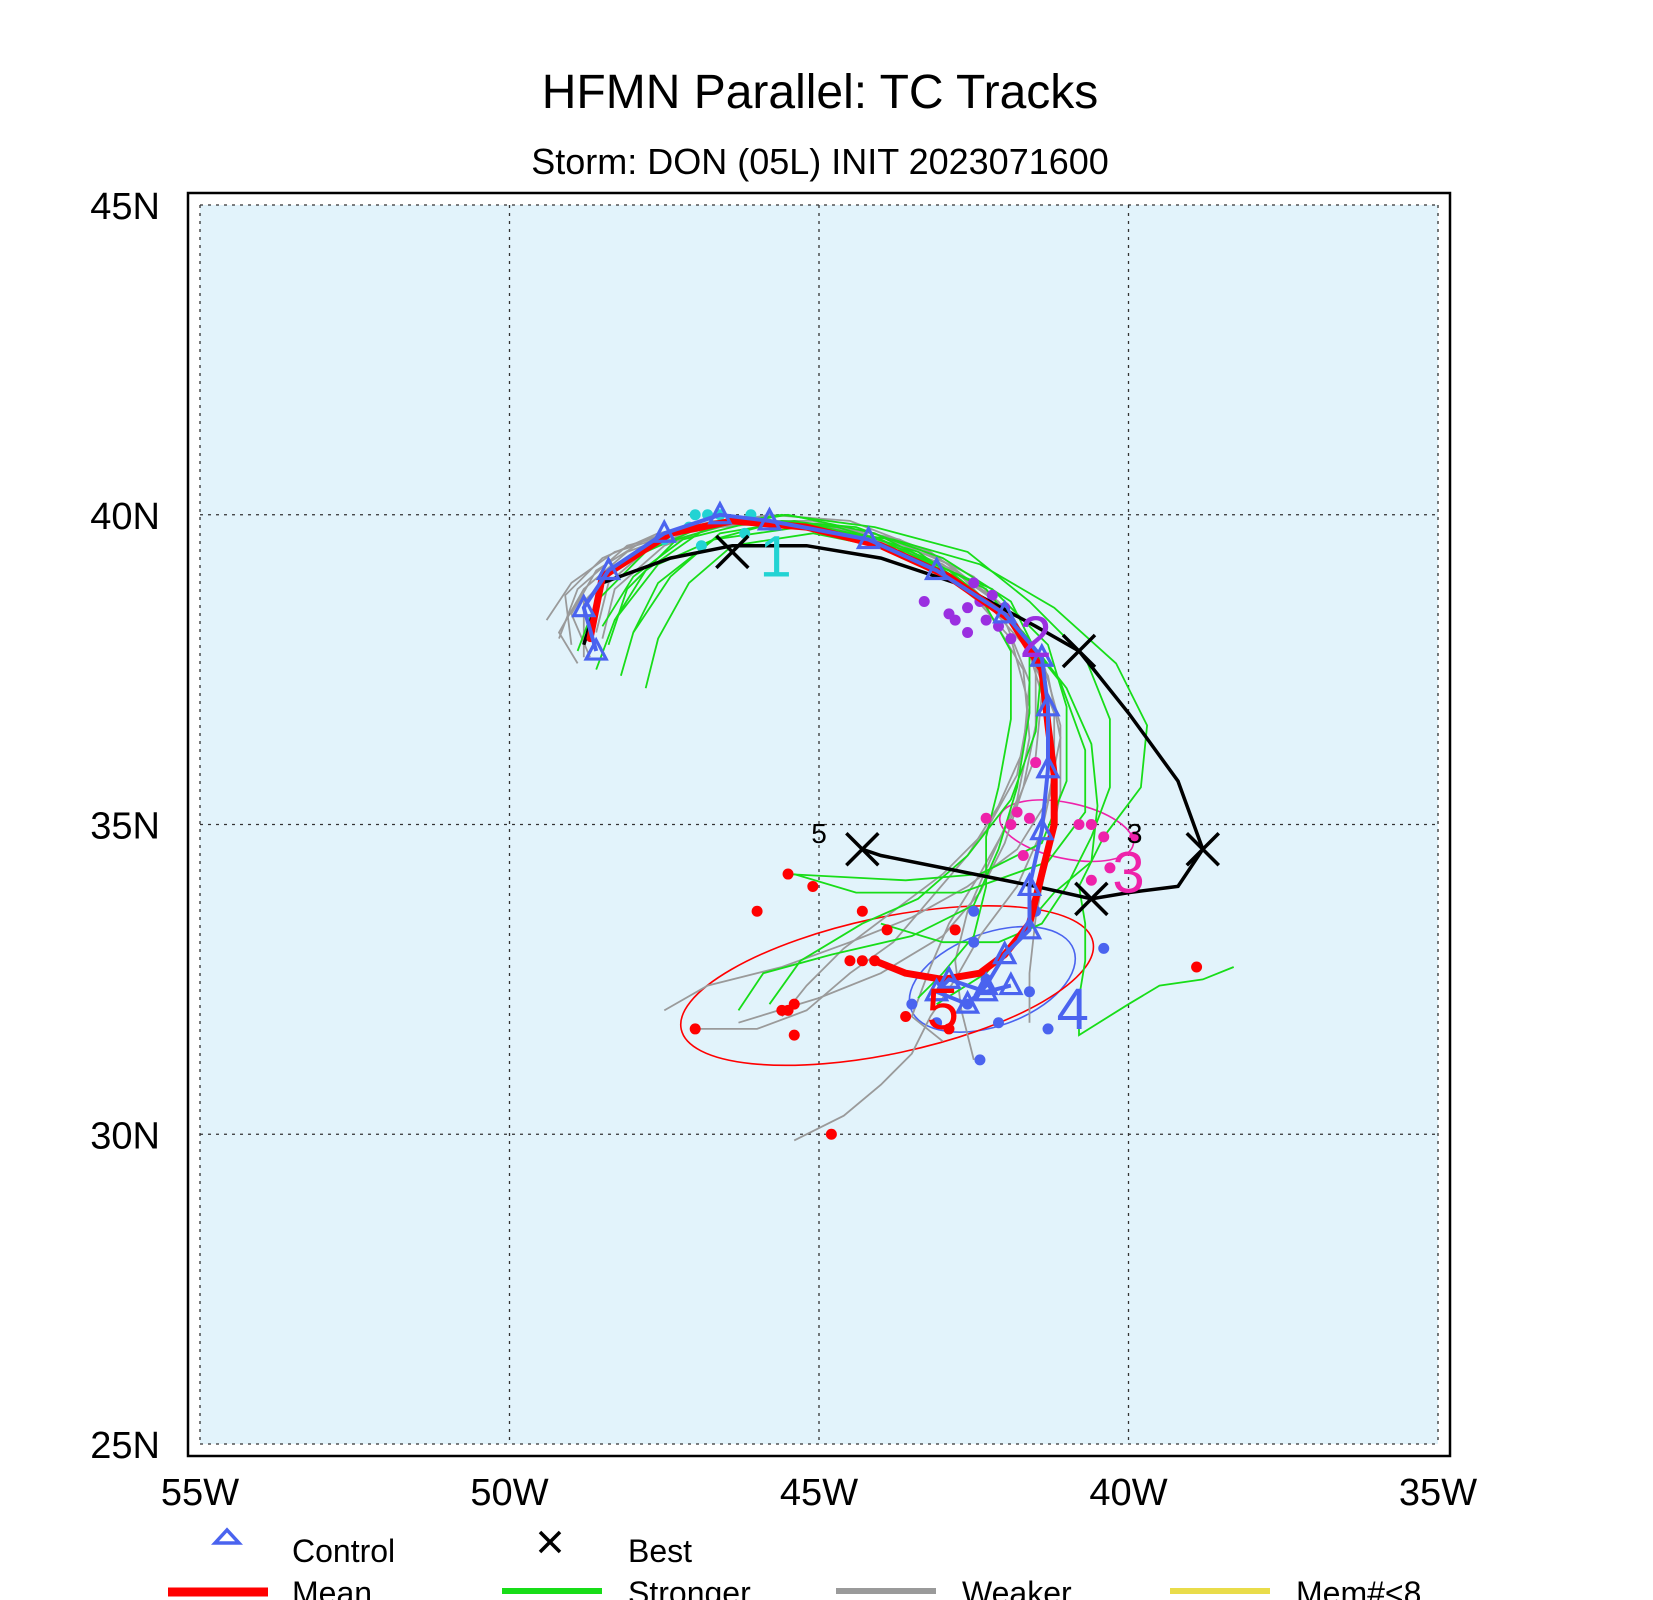 This screenshot has height=1600, width=1653. I want to click on legend-weaker: Weaker, so click(954, 1587).